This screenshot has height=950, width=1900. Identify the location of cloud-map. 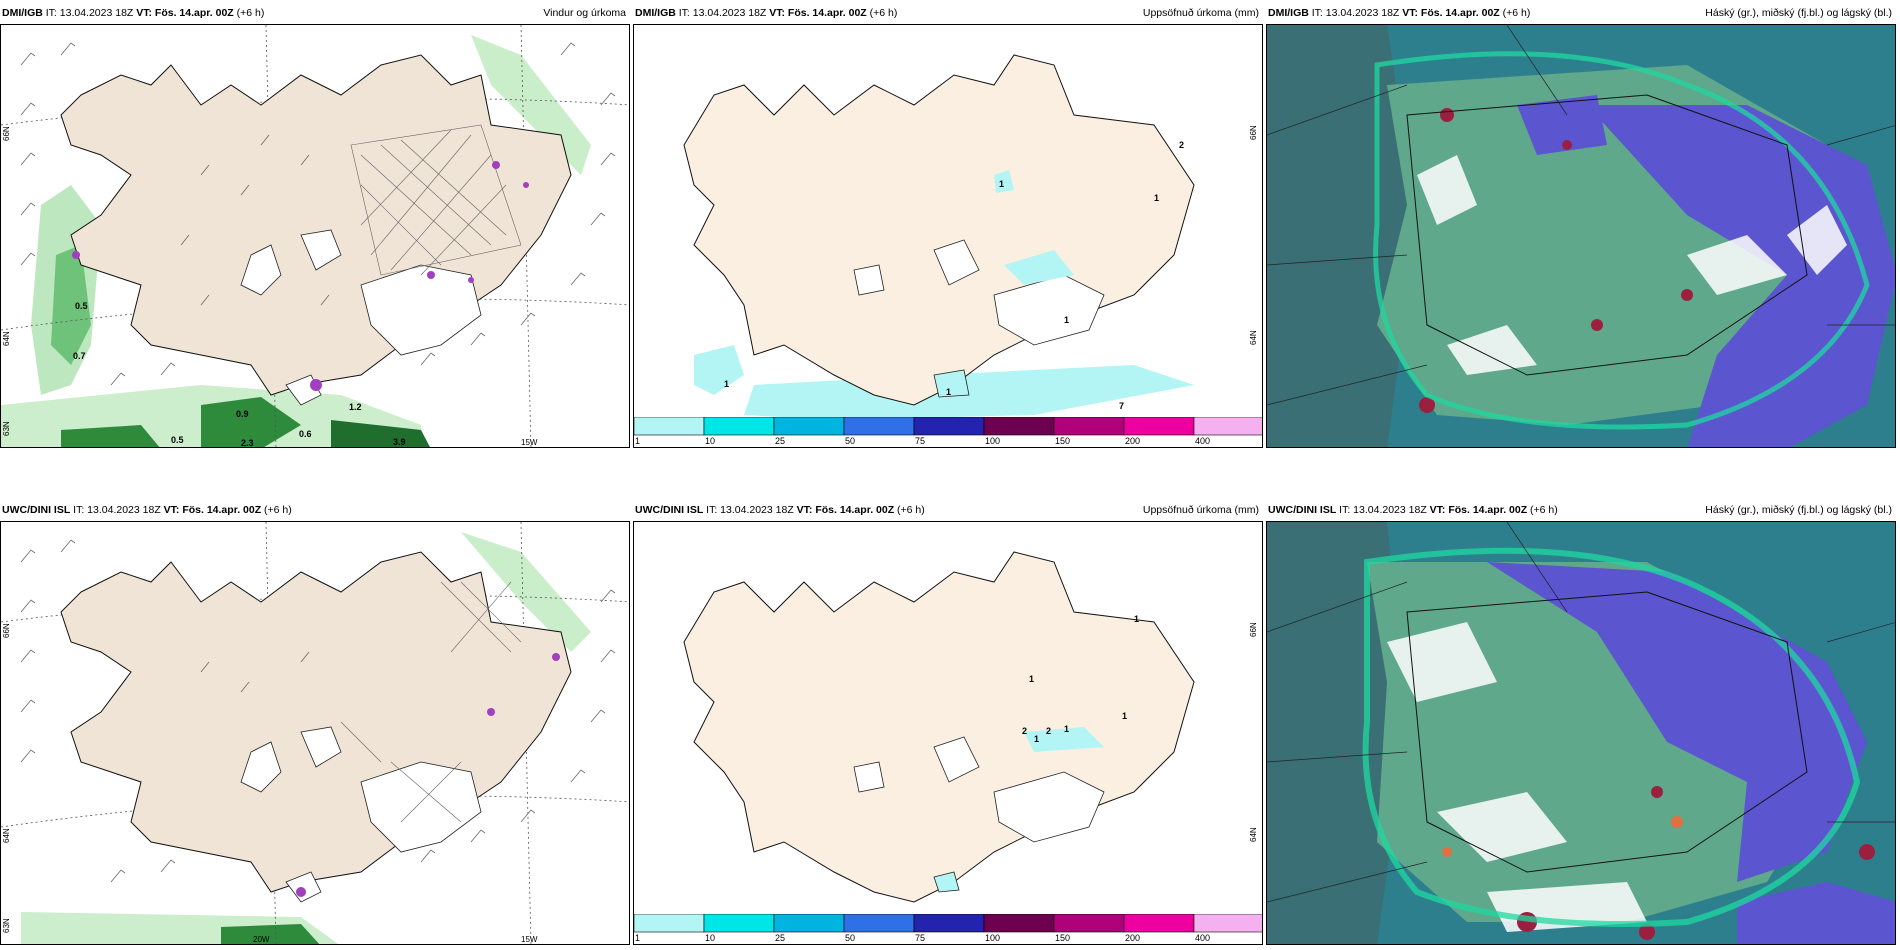
(1581, 733).